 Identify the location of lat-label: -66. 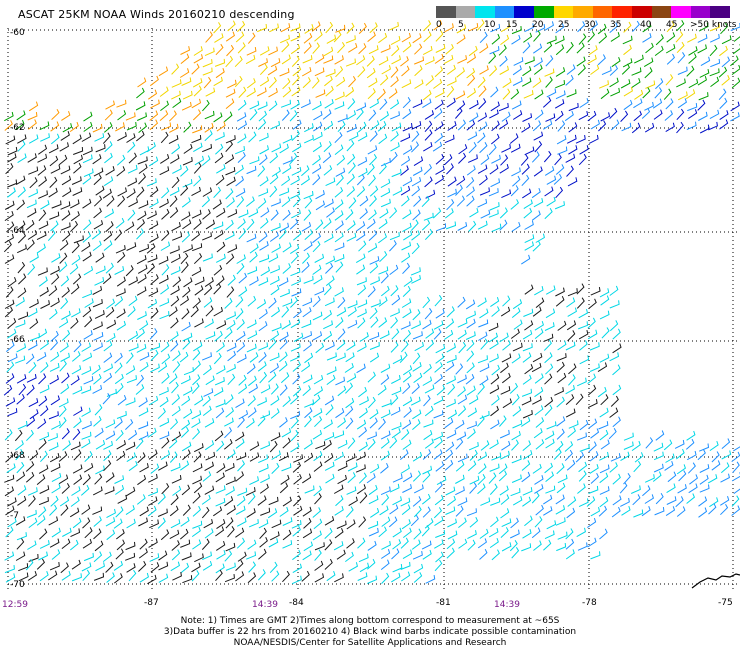
(17, 340).